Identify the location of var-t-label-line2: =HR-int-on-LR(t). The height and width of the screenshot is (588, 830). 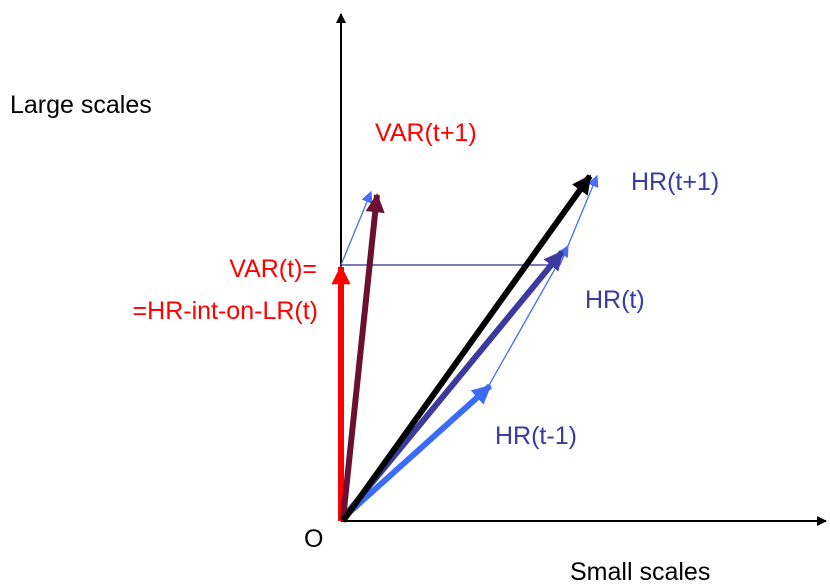
(225, 311).